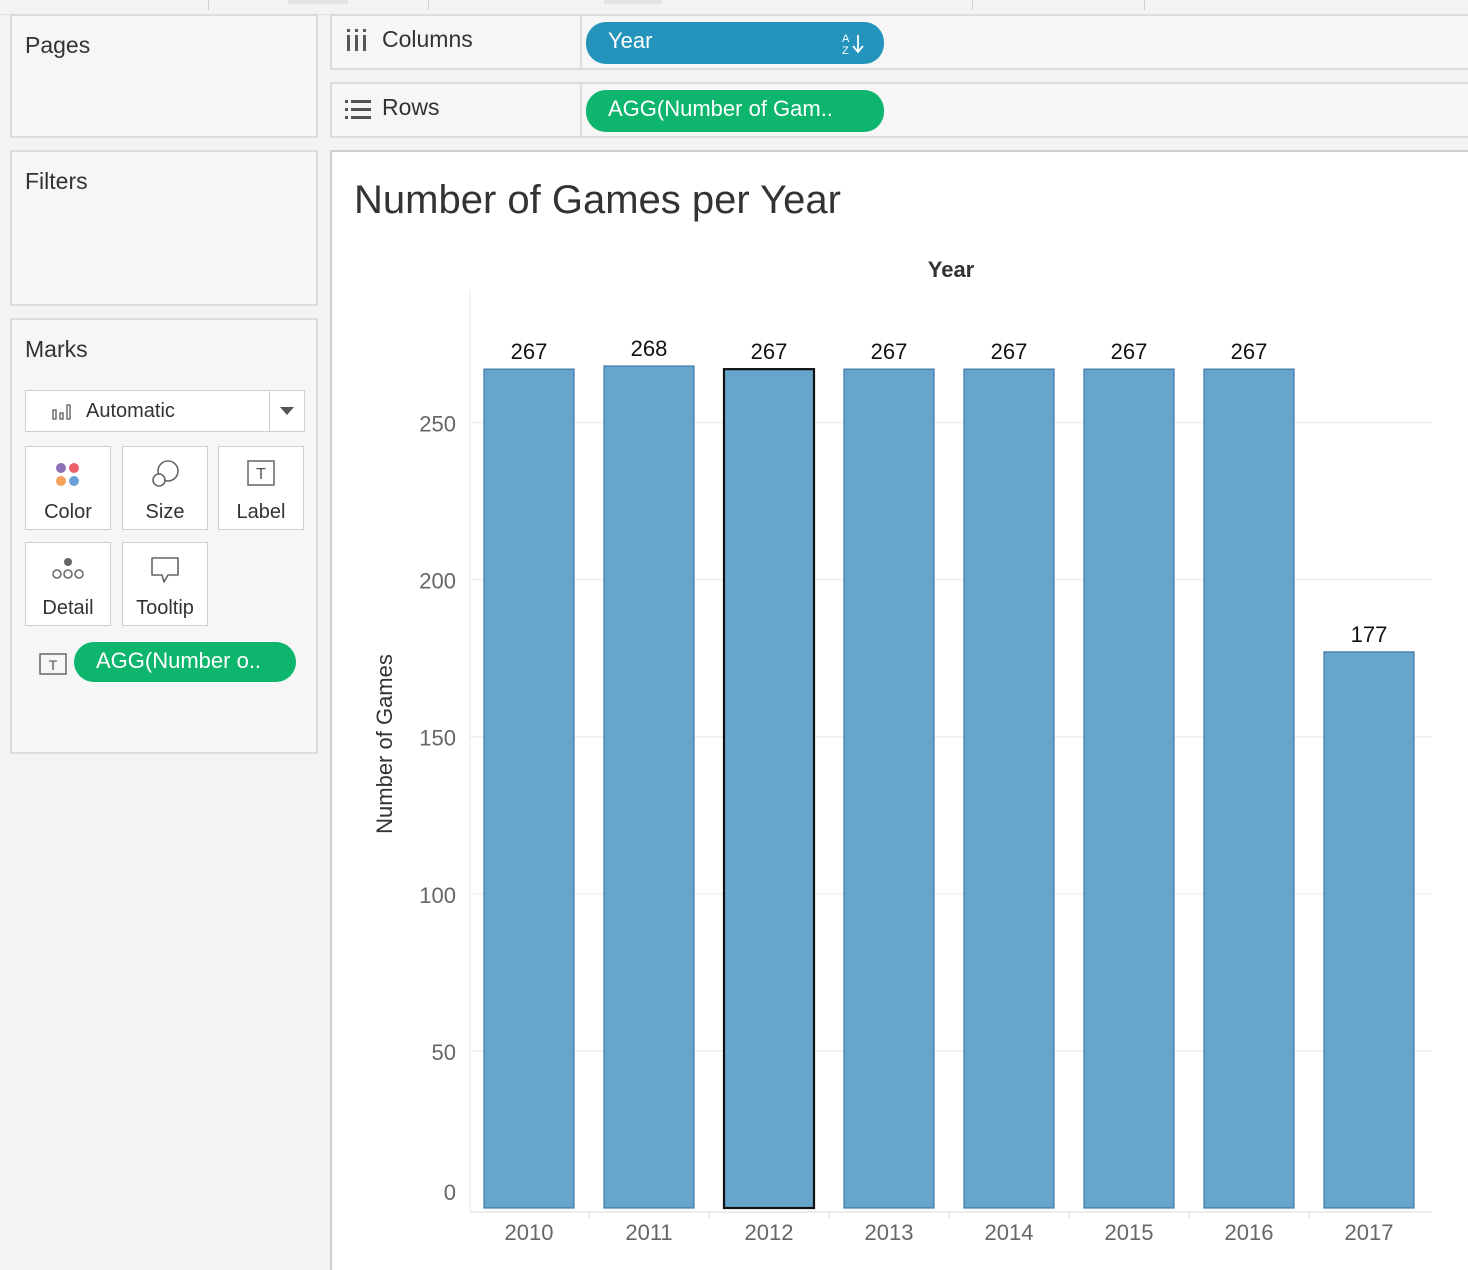 The width and height of the screenshot is (1468, 1270). What do you see at coordinates (1369, 634) in the screenshot?
I see `bar-data-label: 177` at bounding box center [1369, 634].